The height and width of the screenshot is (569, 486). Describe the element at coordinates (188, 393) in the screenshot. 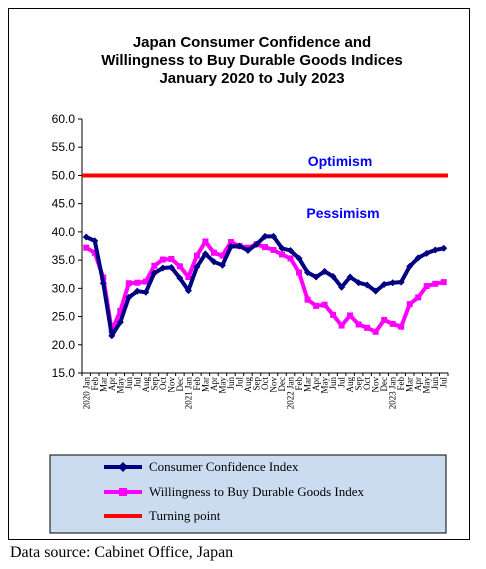

I see `x-tick-label: 2021 Jan` at that location.